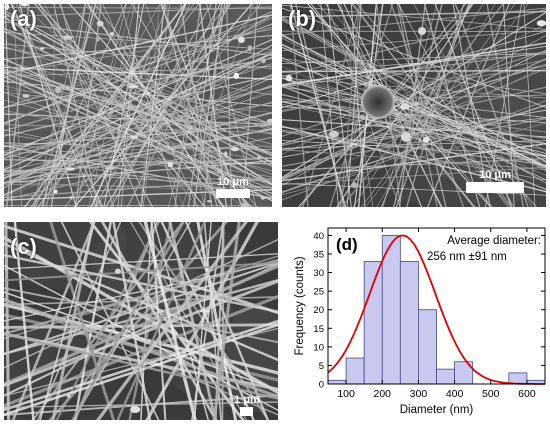 The width and height of the screenshot is (550, 424). Describe the element at coordinates (318, 292) in the screenshot. I see `y-tick-label: 25` at that location.